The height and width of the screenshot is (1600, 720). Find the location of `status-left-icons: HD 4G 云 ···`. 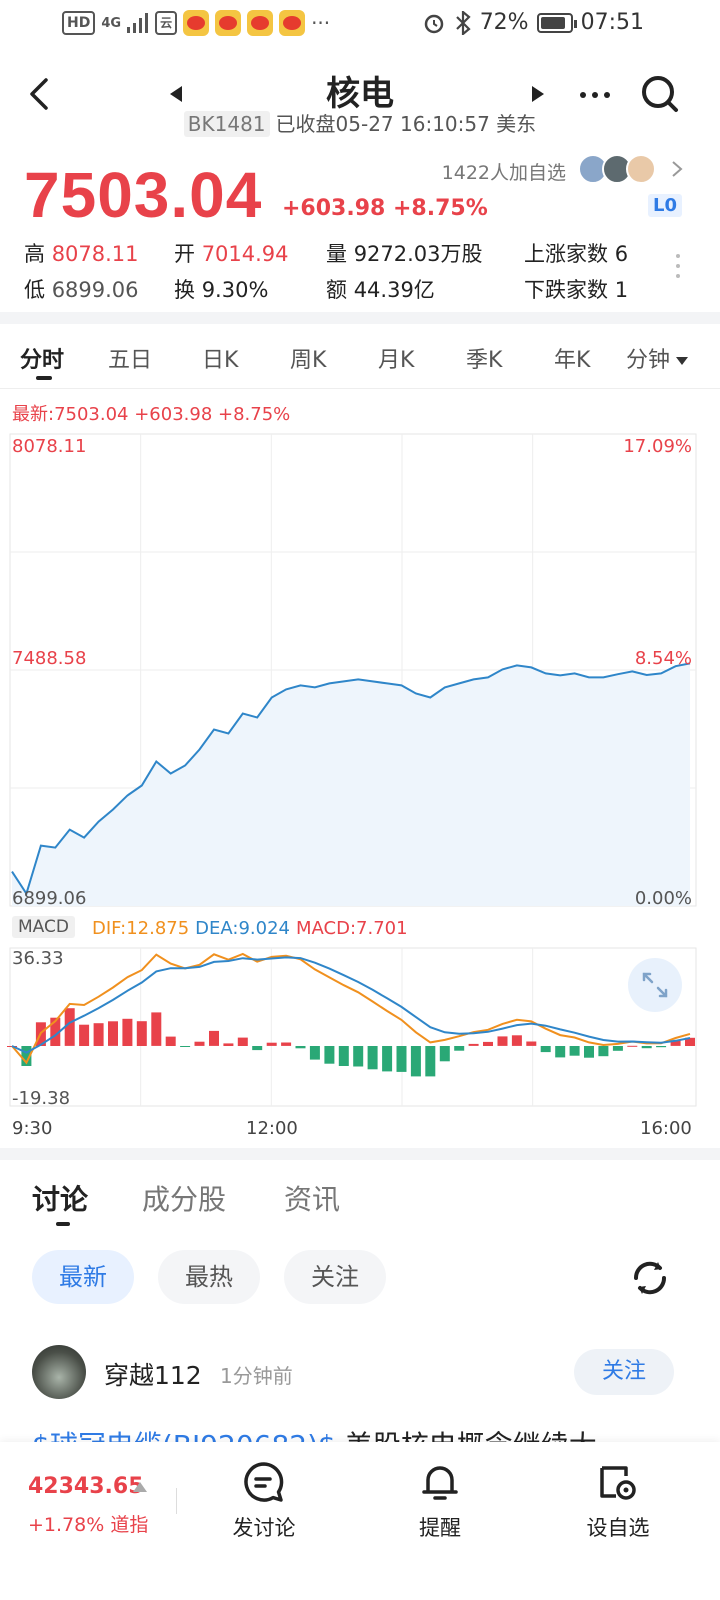

status-left-icons: HD 4G 云 ··· is located at coordinates (196, 23).